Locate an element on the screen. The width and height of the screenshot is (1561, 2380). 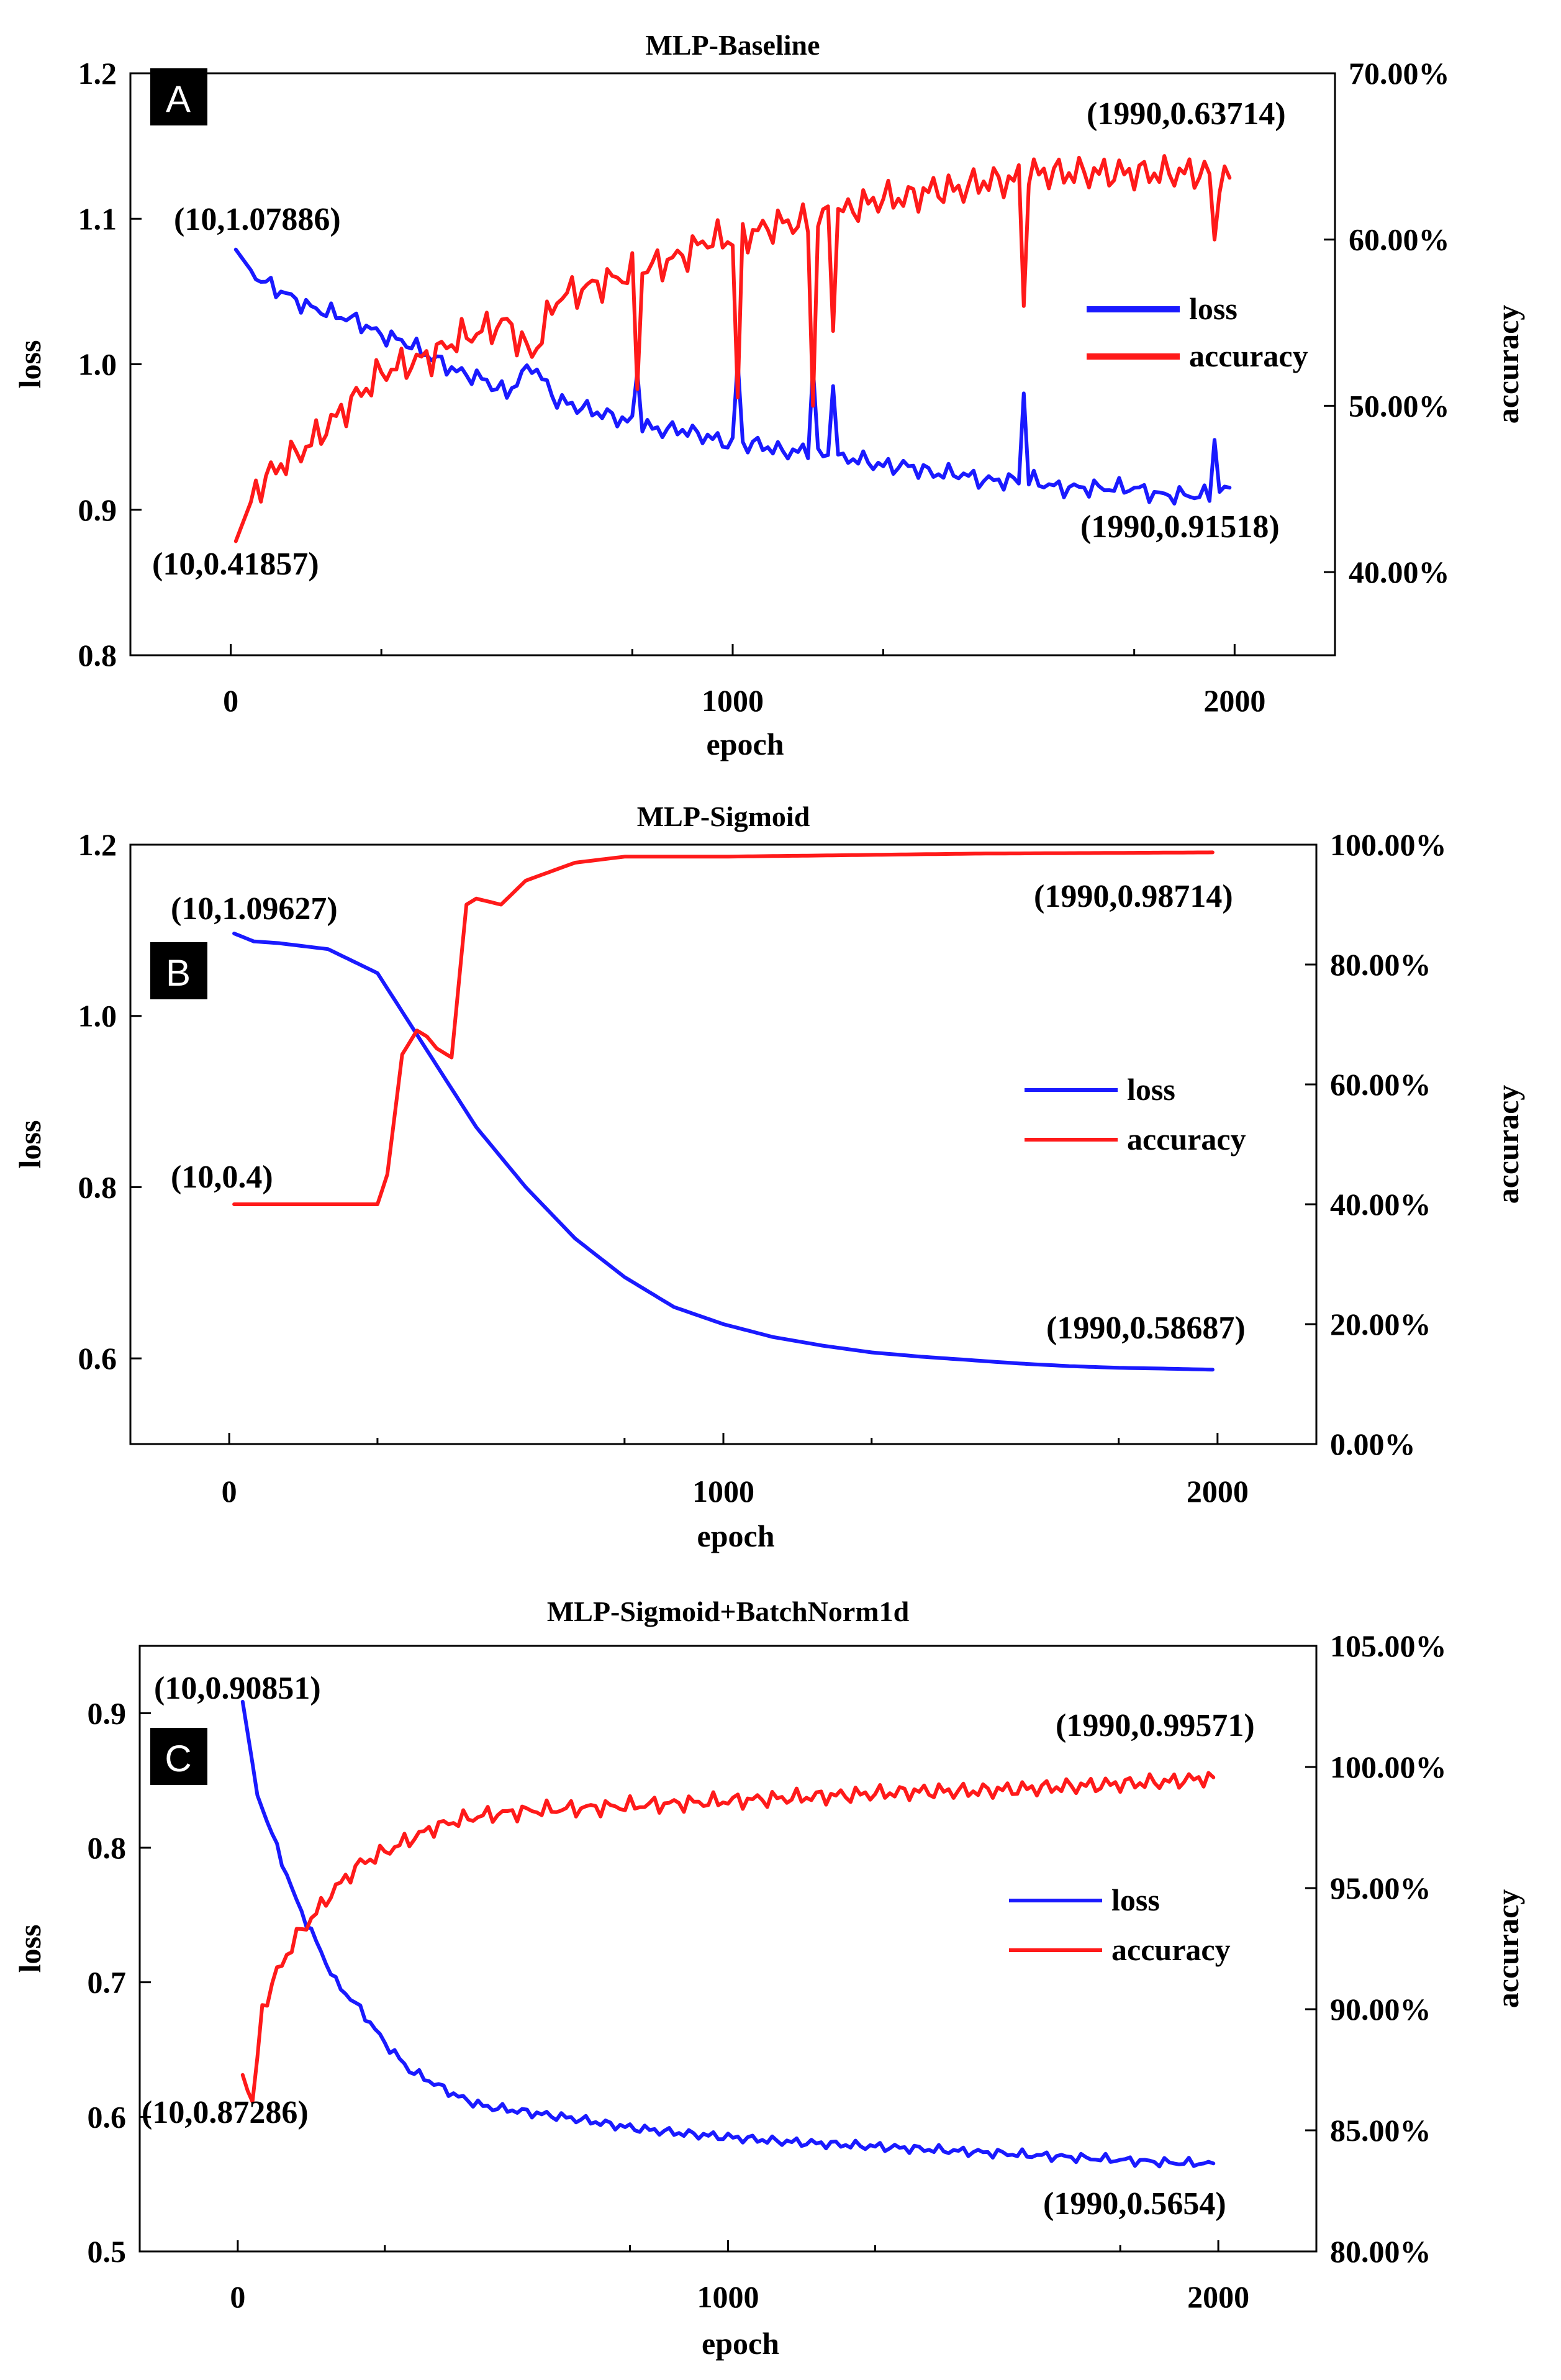
panel-badge: A is located at coordinates (178, 97).